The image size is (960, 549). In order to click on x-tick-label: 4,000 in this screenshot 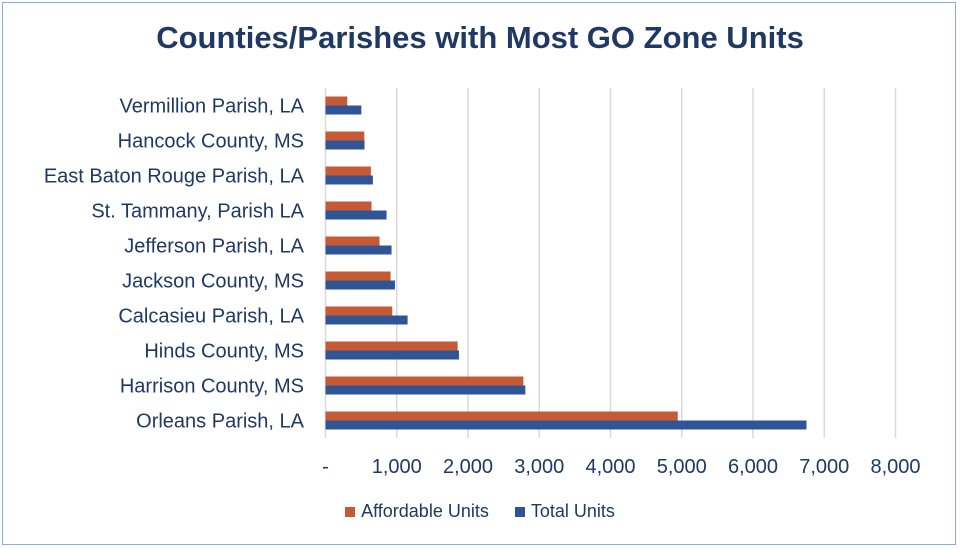, I will do `click(610, 467)`.